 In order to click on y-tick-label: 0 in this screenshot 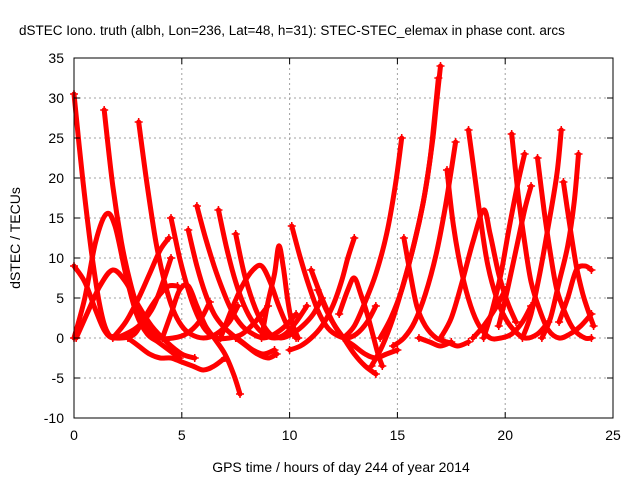, I will do `click(60, 338)`.